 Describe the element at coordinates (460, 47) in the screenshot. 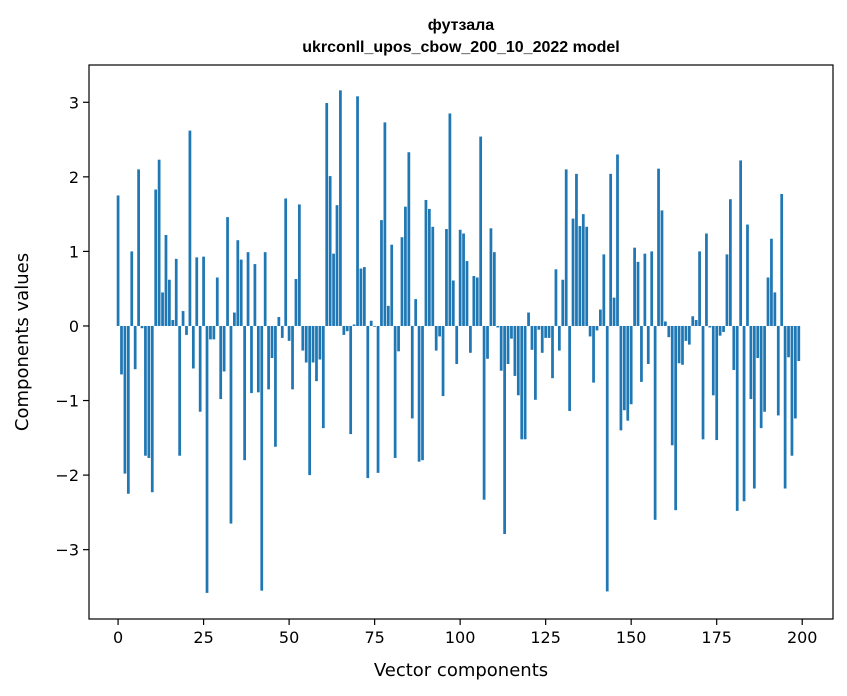

I see `chart-title-line2: ukrconll_upos_cbow_200_10_2022 model` at that location.